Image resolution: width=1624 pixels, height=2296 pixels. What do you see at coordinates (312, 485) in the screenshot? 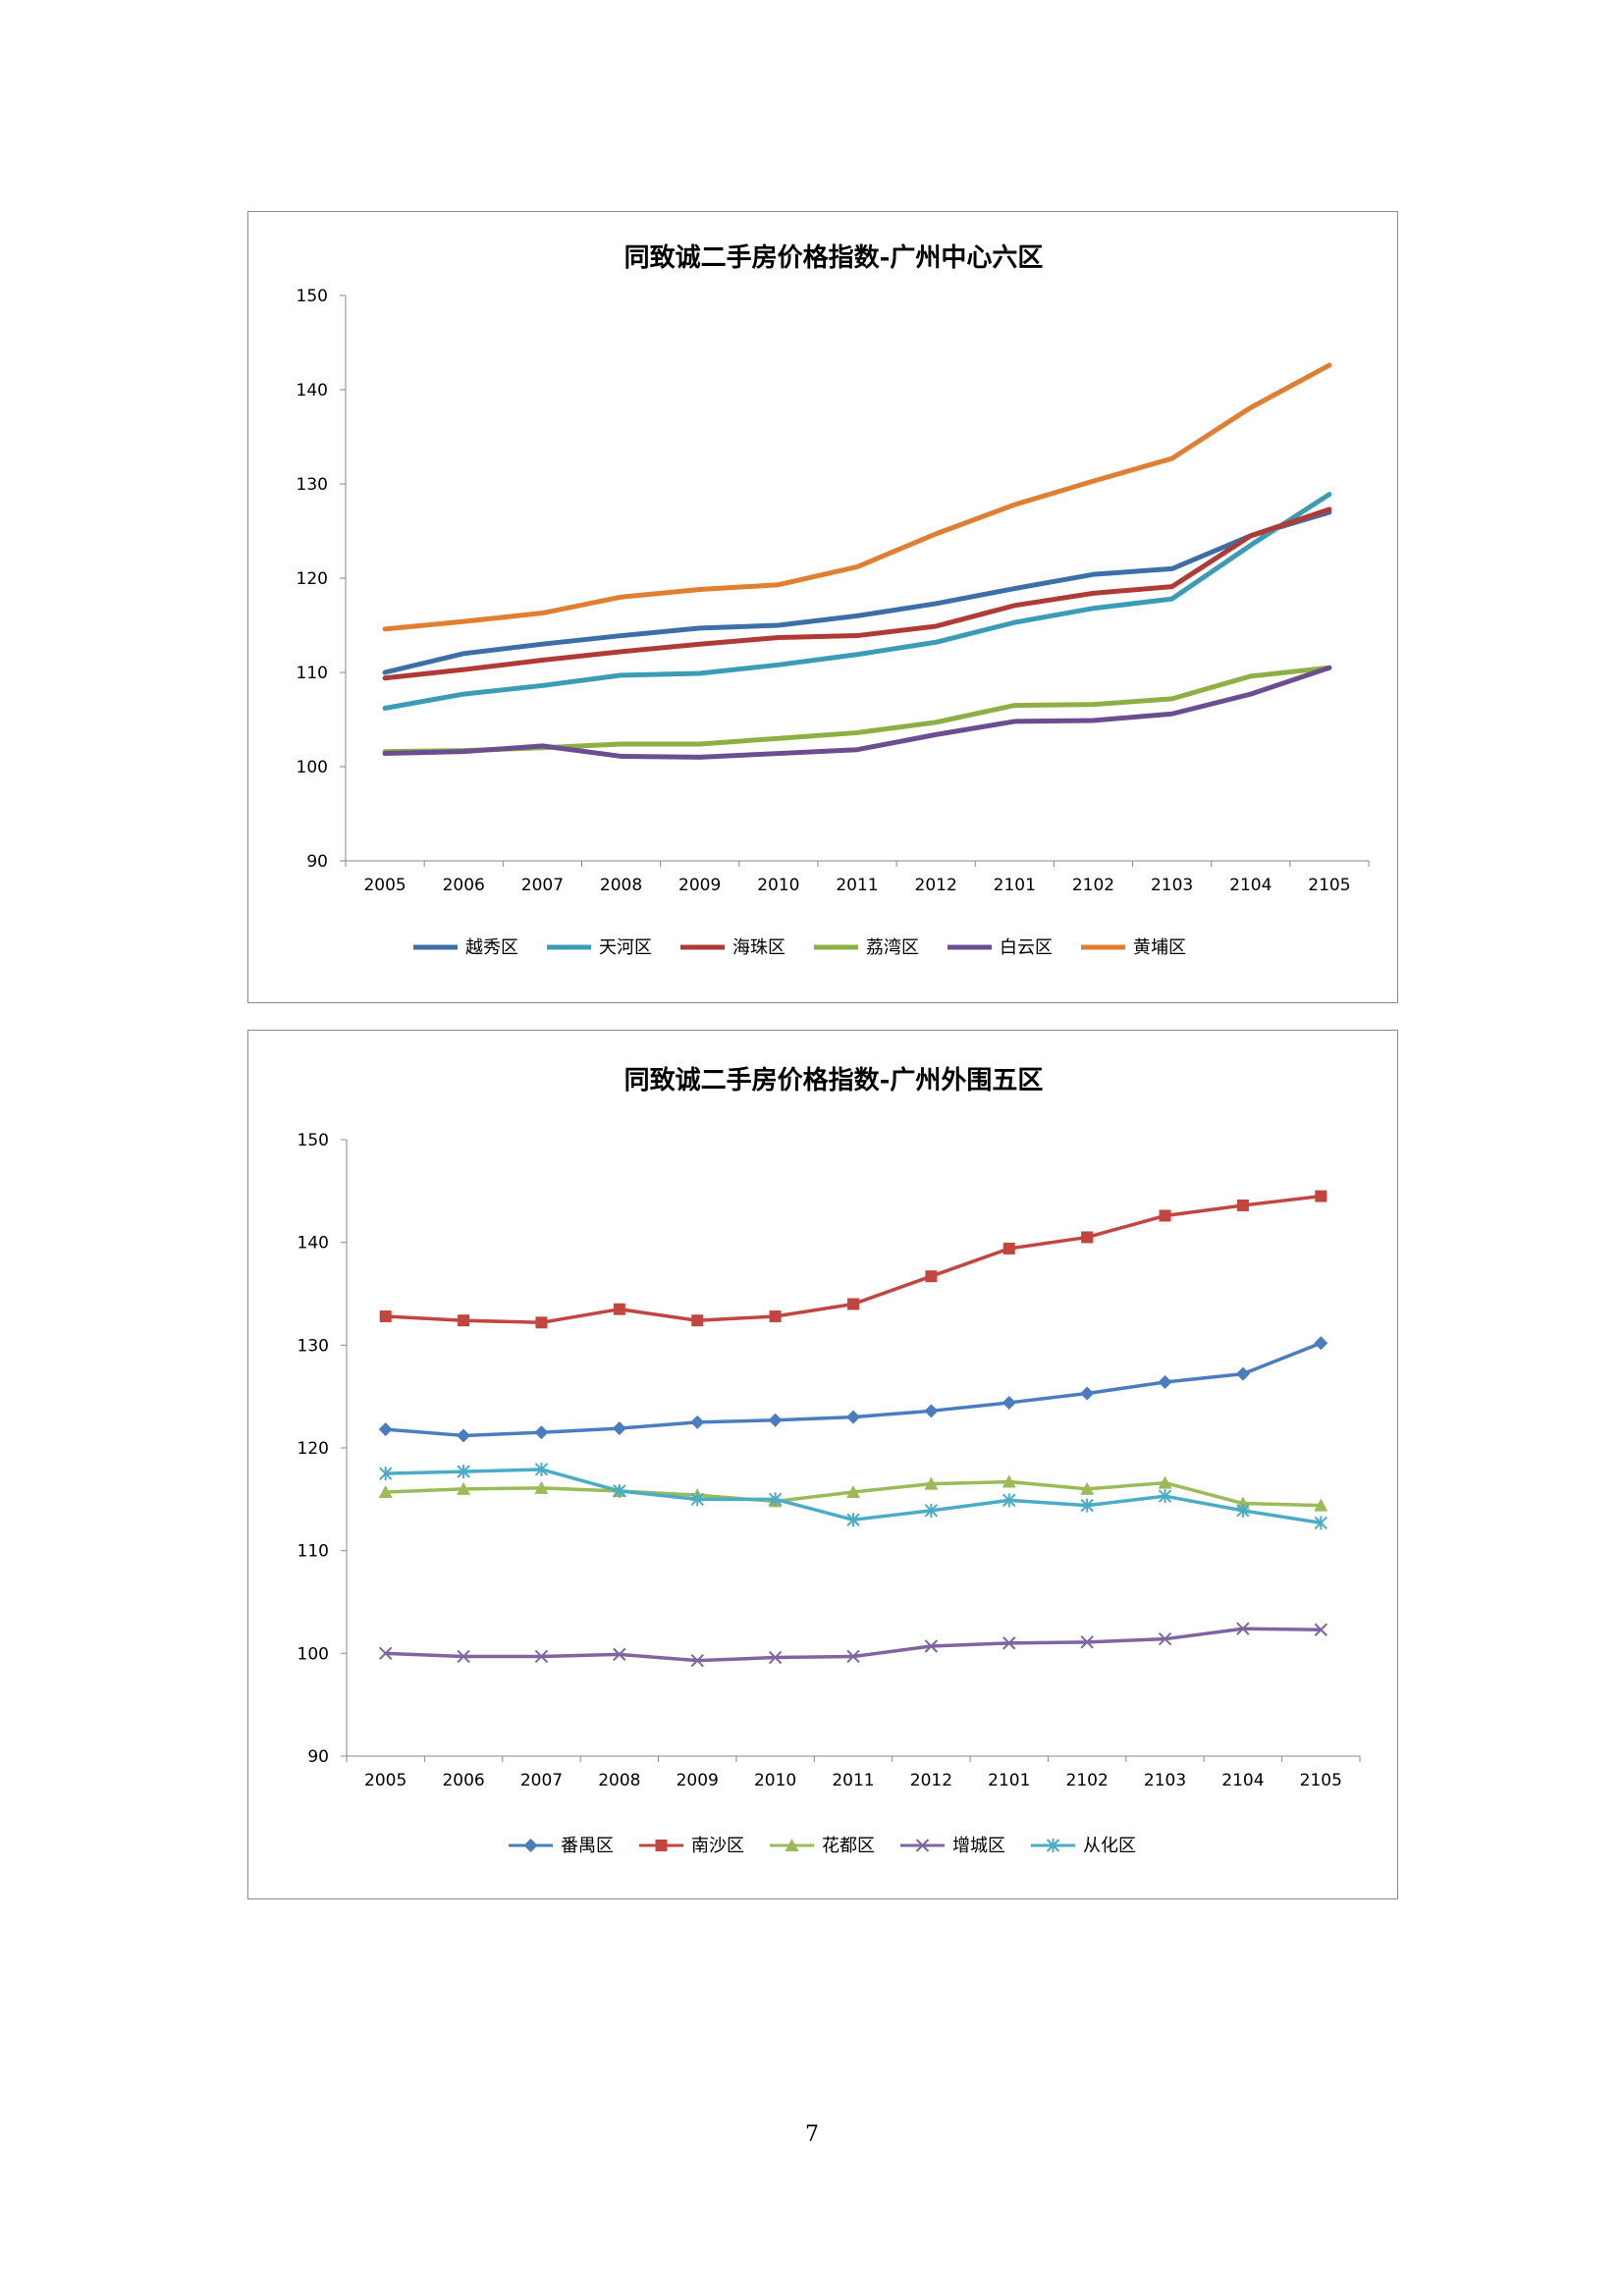
I see `y-tick-label: 130` at bounding box center [312, 485].